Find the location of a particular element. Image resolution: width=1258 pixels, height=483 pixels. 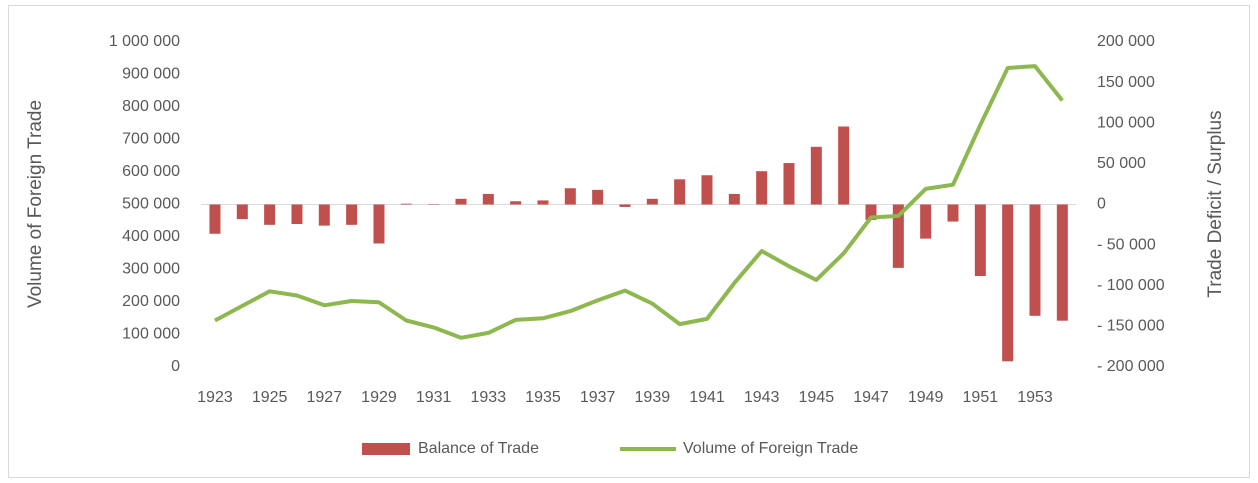

x-tick-label: 1939 is located at coordinates (653, 397).